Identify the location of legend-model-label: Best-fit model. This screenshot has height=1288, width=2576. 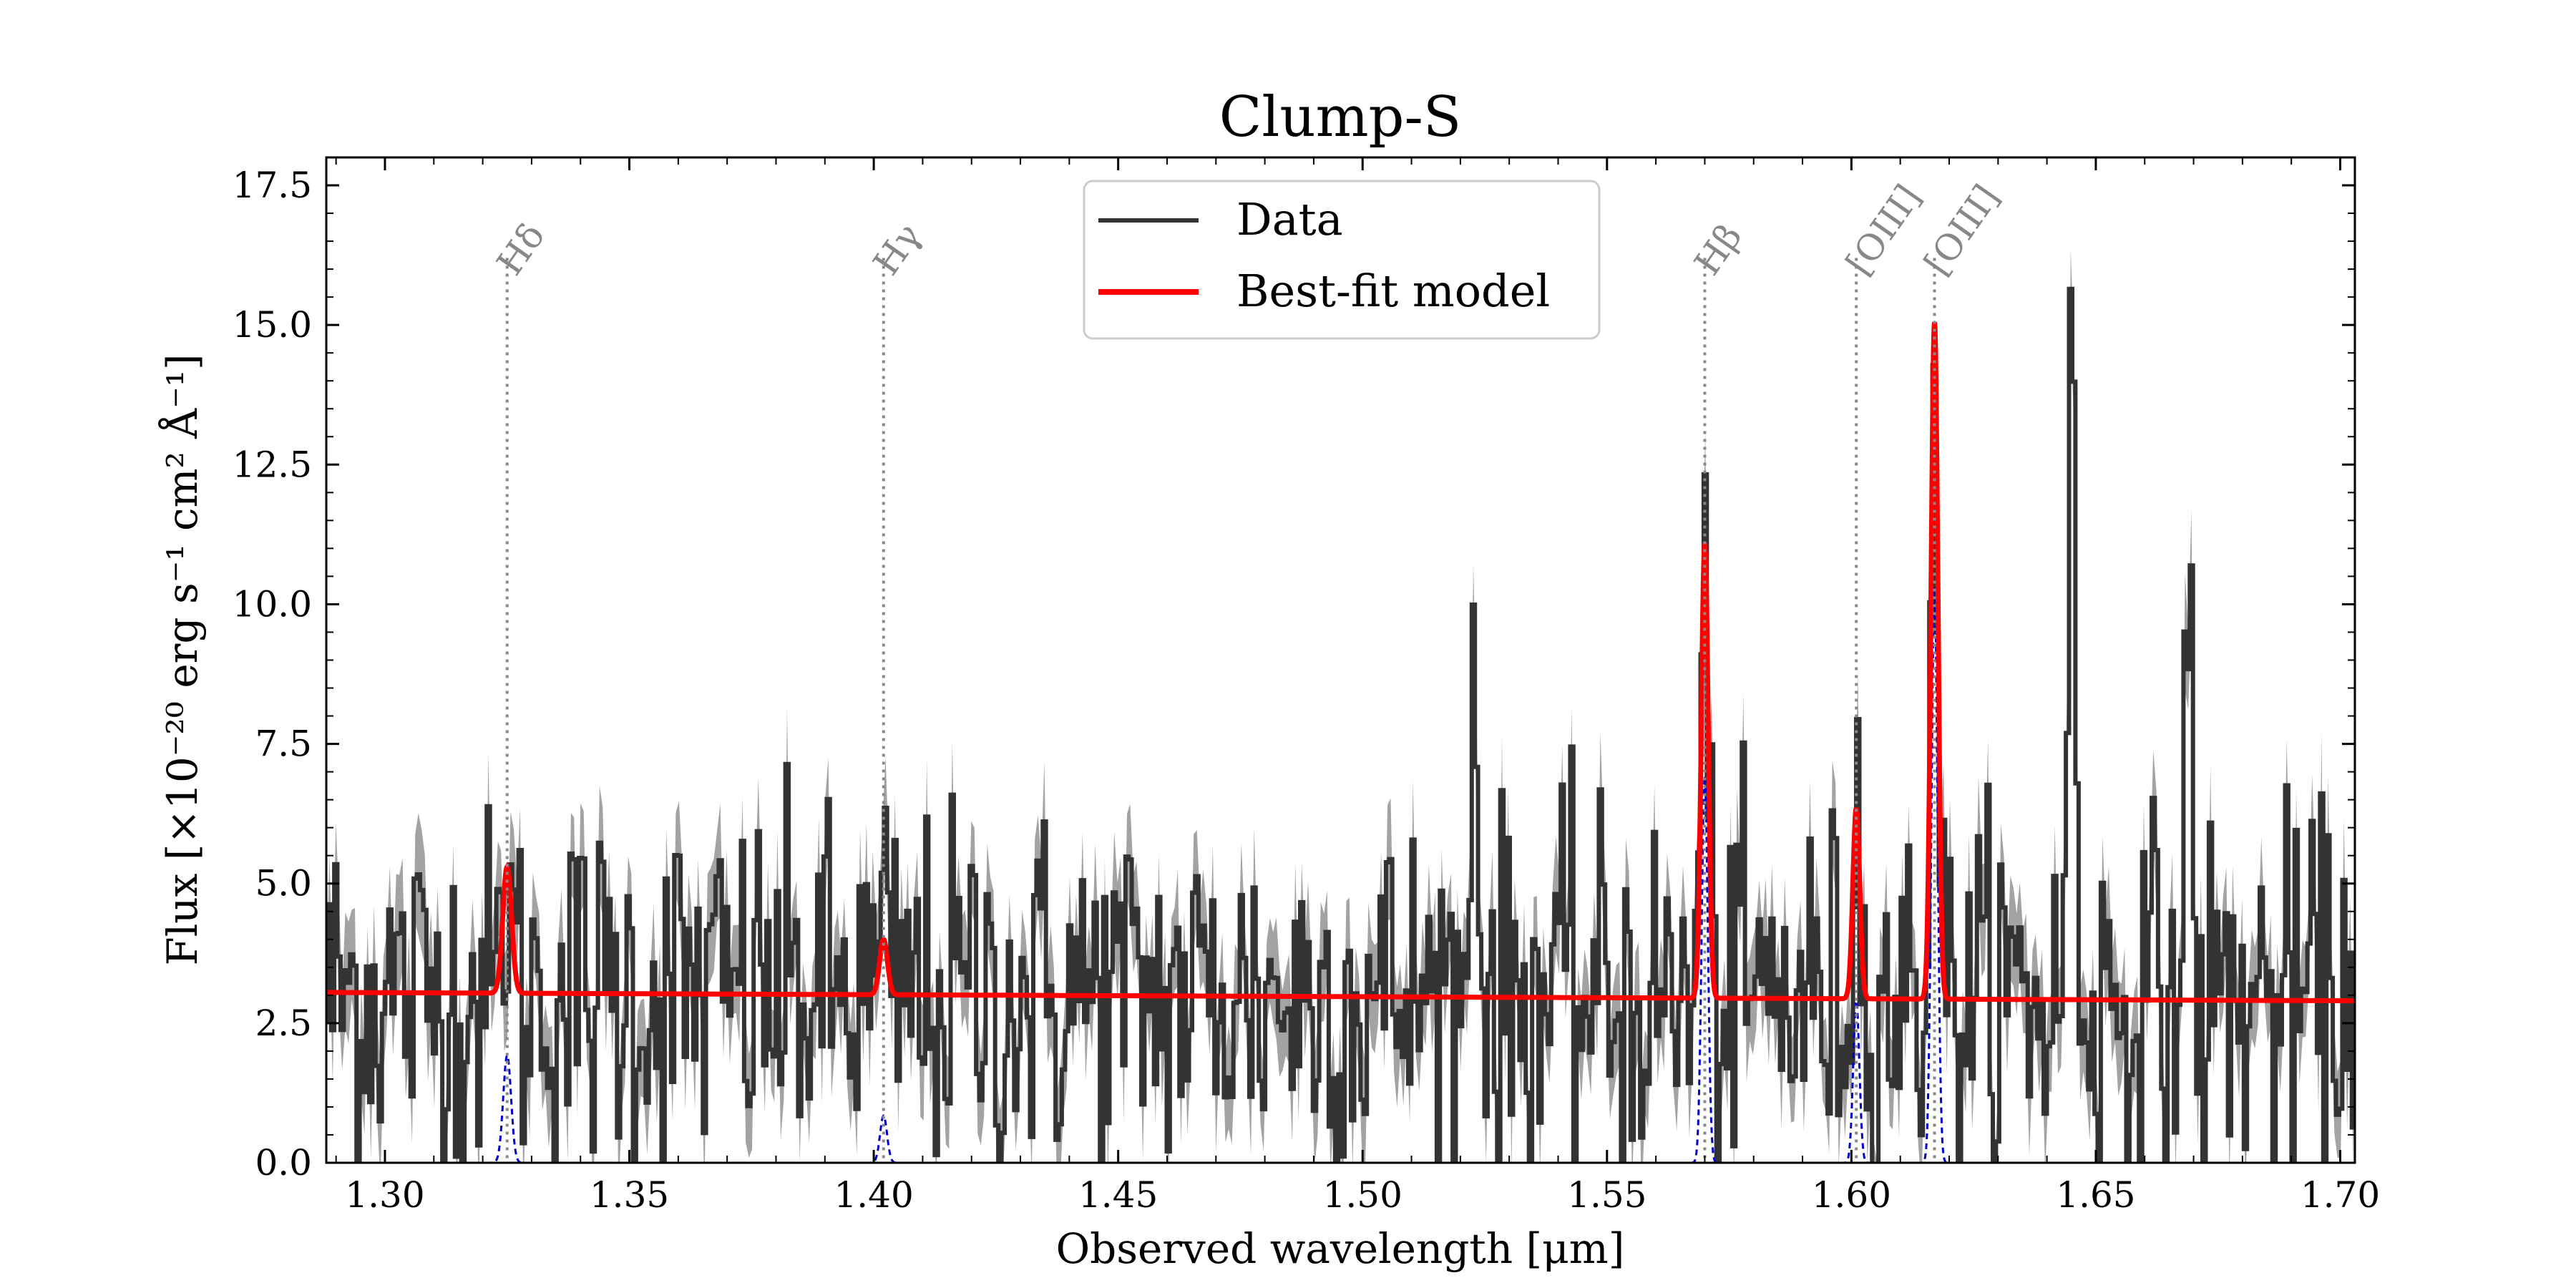
(1393, 291).